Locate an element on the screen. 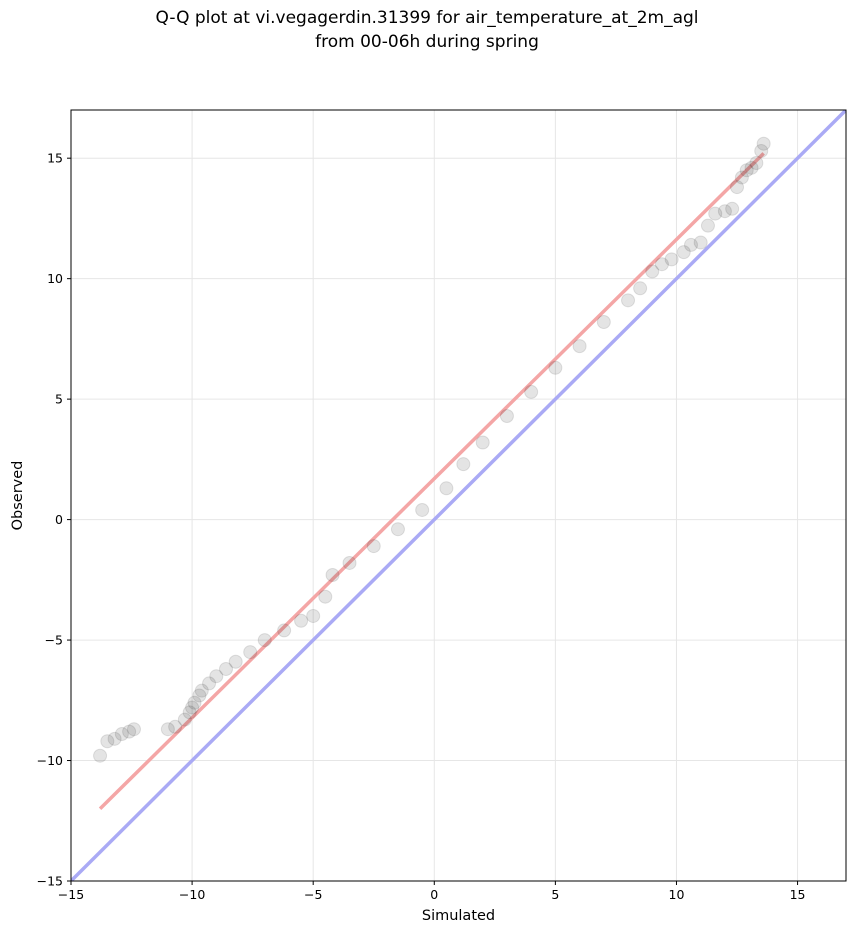  y-tick-label-4: 5 is located at coordinates (59, 399).